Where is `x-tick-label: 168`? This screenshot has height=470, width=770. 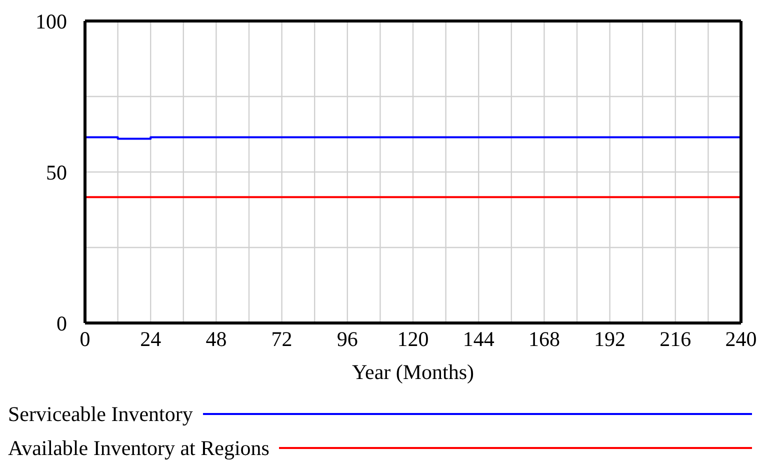
x-tick-label: 168 is located at coordinates (544, 338).